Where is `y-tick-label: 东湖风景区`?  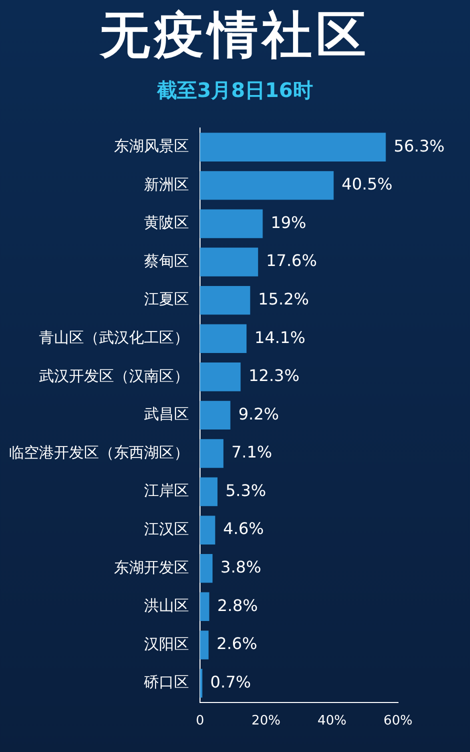
y-tick-label: 东湖风景区 is located at coordinates (151, 146).